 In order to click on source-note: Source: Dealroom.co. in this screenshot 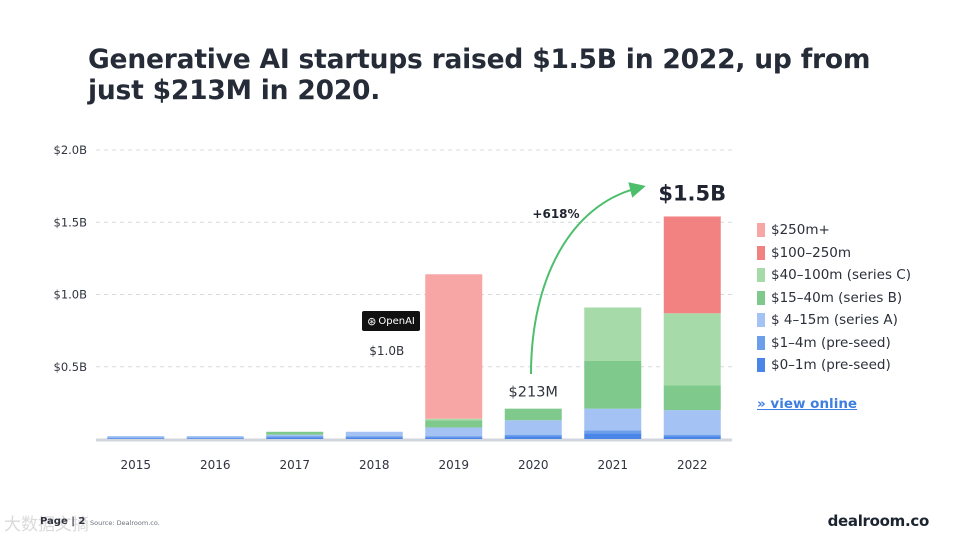, I will do `click(125, 523)`.